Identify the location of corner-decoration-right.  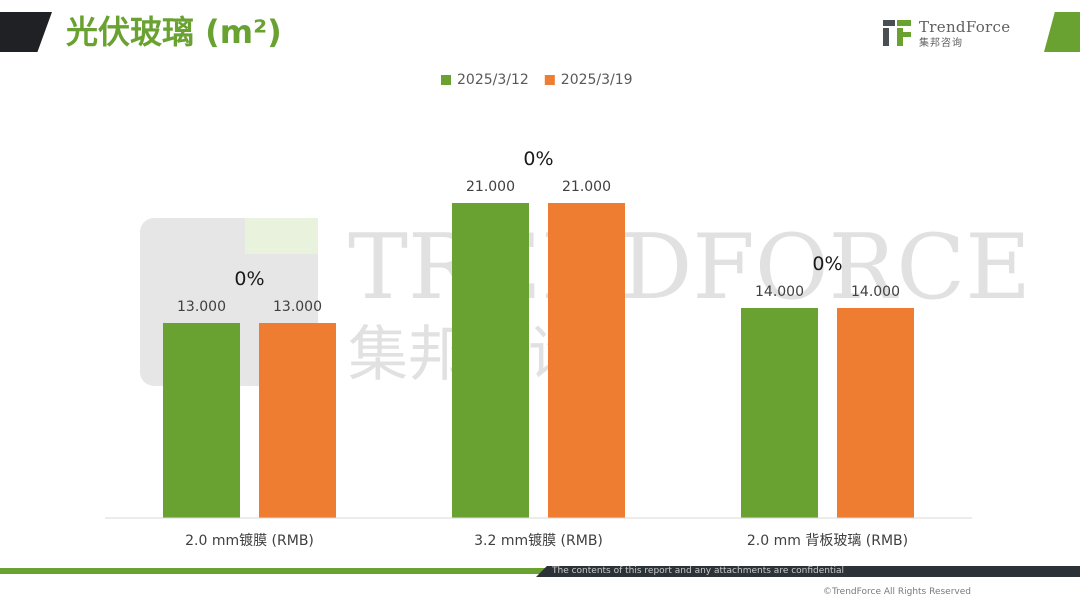
(1062, 32).